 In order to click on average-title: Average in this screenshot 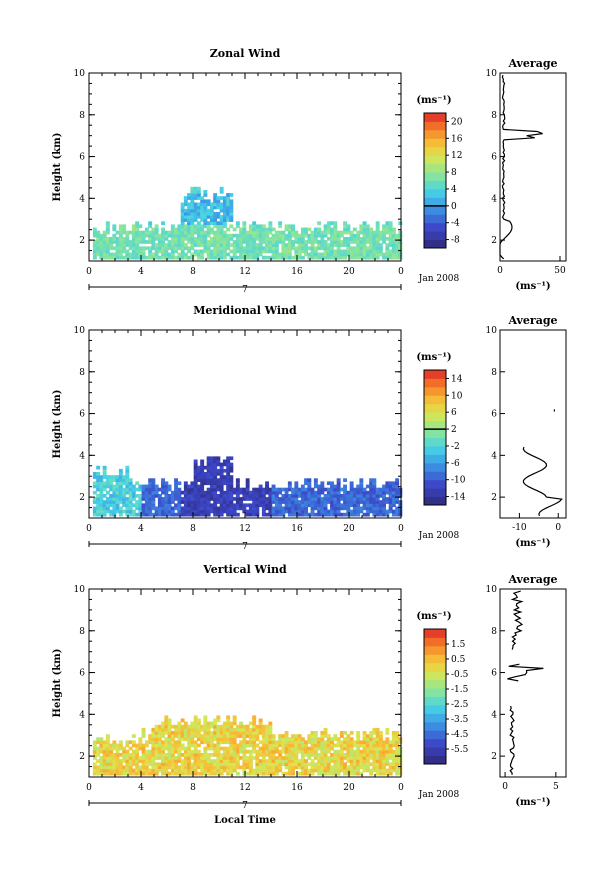, I will do `click(532, 63)`.